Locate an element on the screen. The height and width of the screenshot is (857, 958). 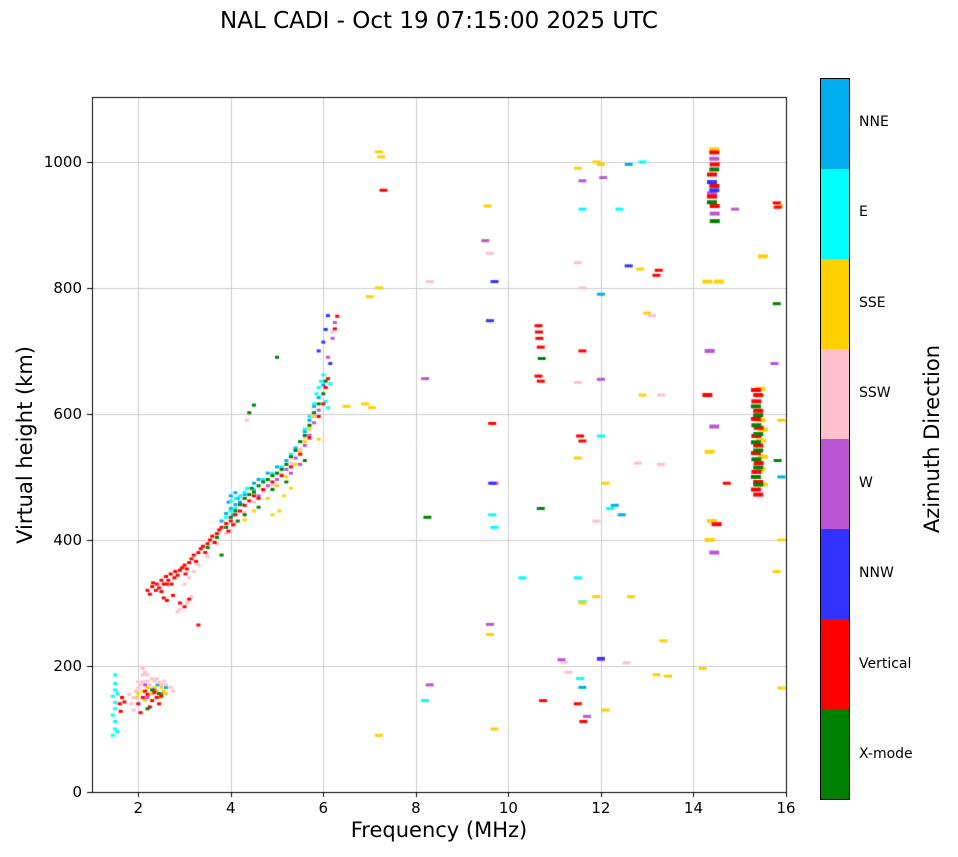
y-tick-label-400: 400 is located at coordinates (67, 539).